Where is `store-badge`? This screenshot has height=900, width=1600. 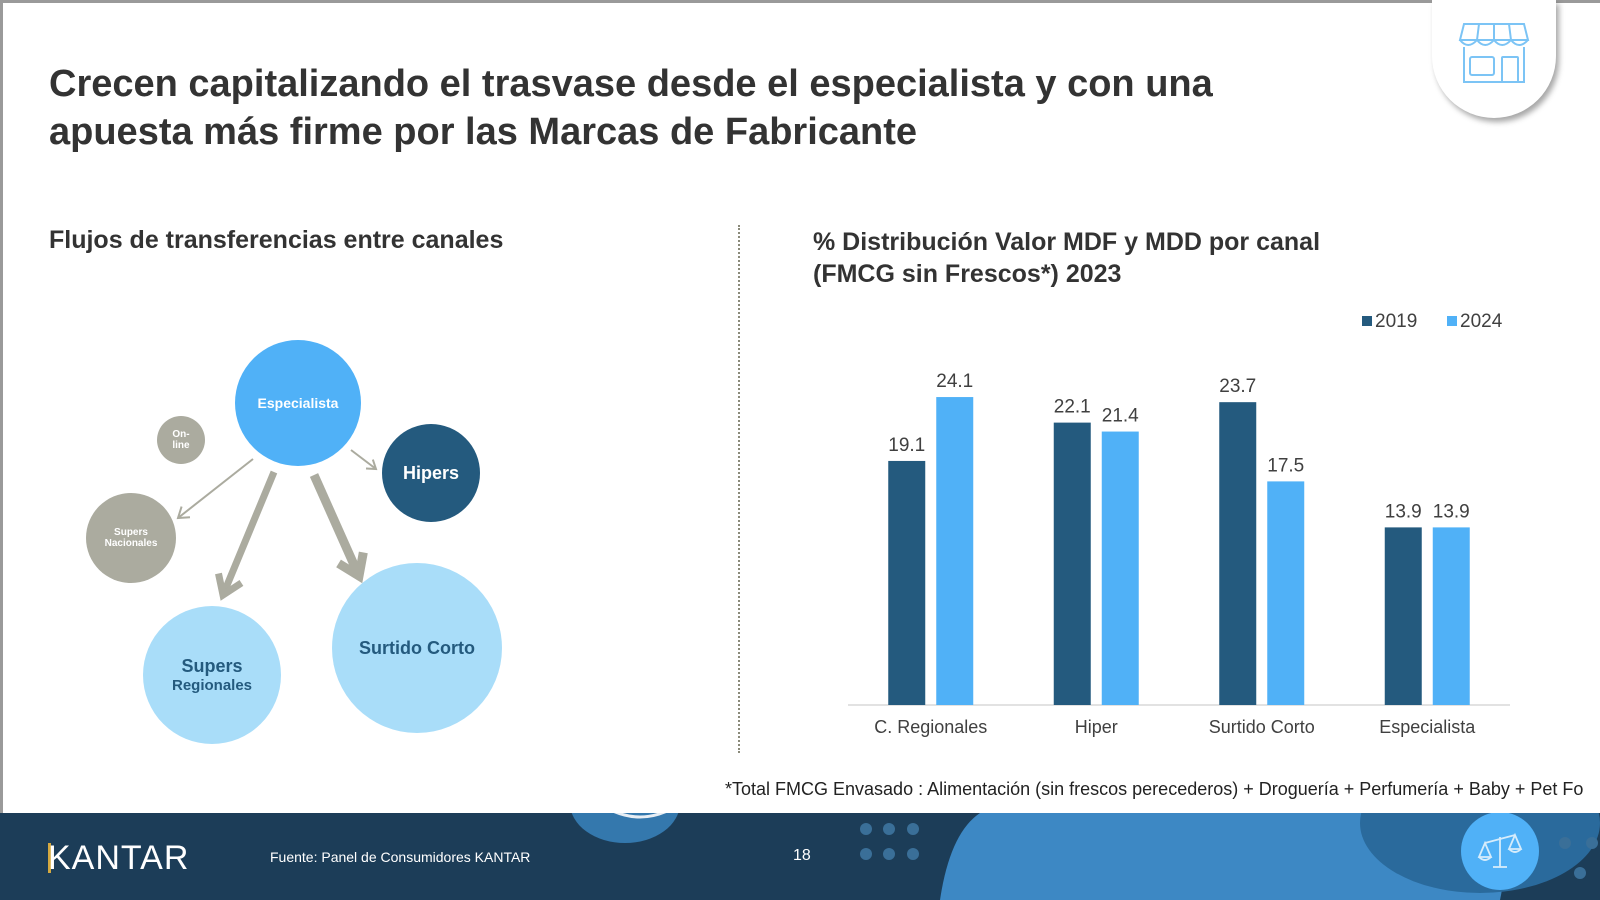
store-badge is located at coordinates (1494, 59).